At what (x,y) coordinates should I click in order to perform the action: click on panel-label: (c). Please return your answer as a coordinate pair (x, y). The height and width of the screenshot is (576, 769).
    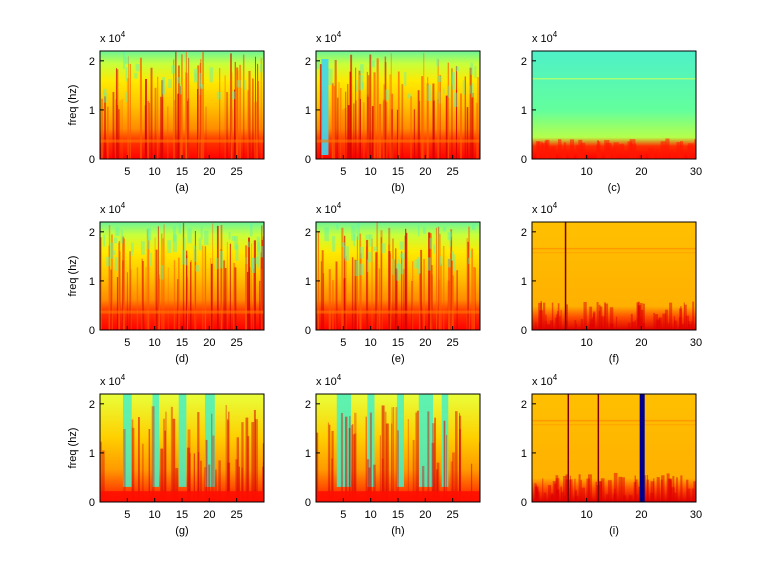
    Looking at the image, I should click on (614, 188).